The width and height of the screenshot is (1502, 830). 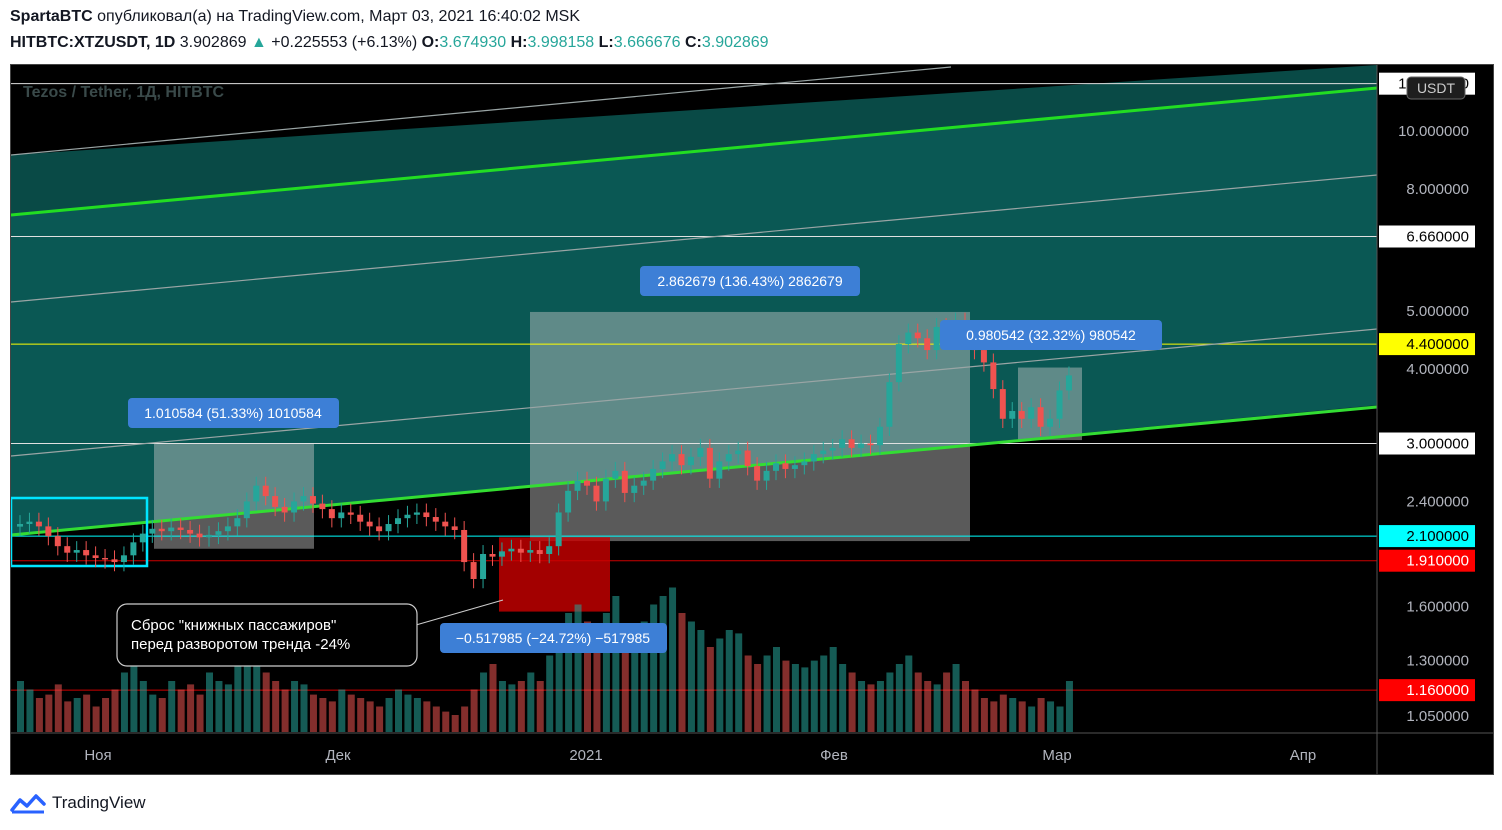 What do you see at coordinates (750, 281) in the screenshot?
I see `measure-label-main: 2.862679 (136.43%) 2862679` at bounding box center [750, 281].